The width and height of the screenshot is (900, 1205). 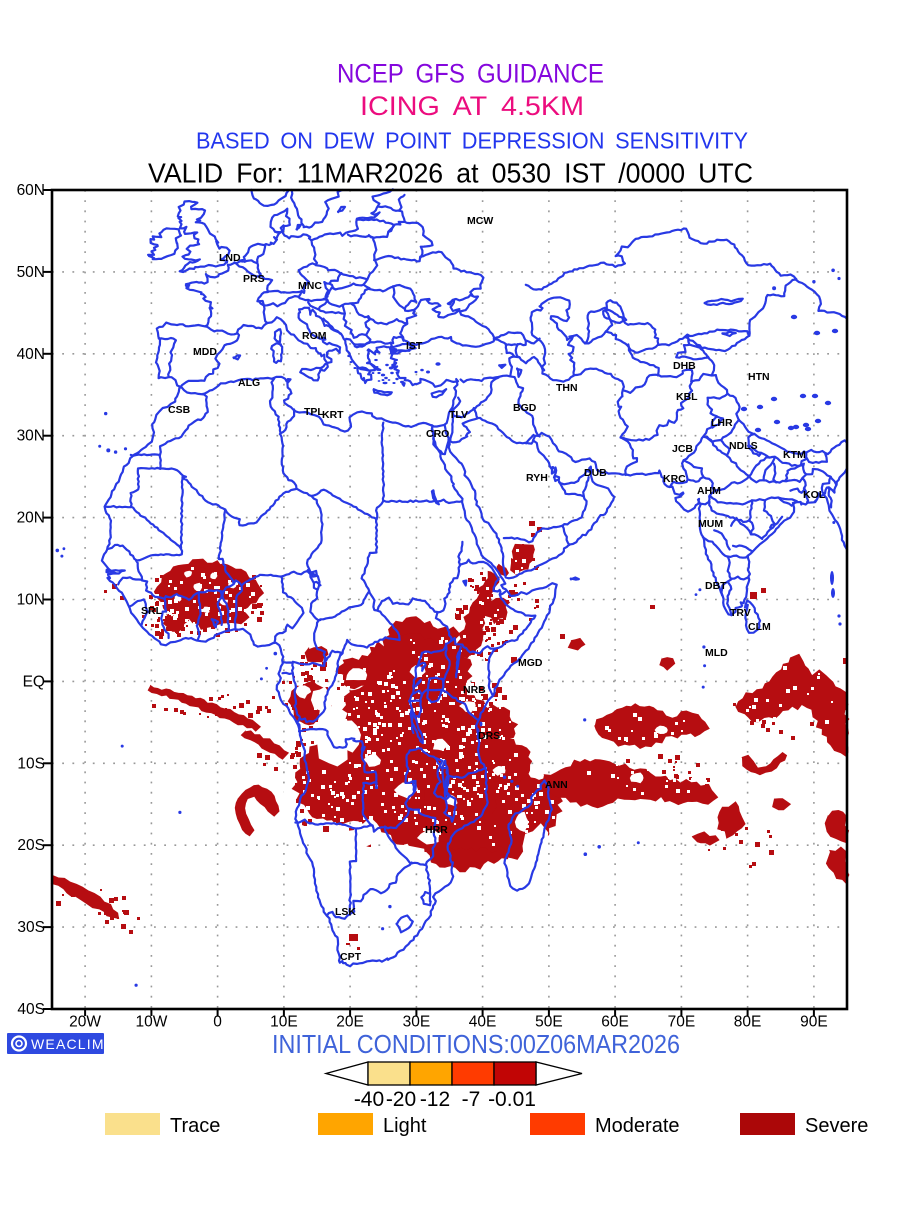 What do you see at coordinates (31, 190) in the screenshot?
I see `svg-text: 60N` at bounding box center [31, 190].